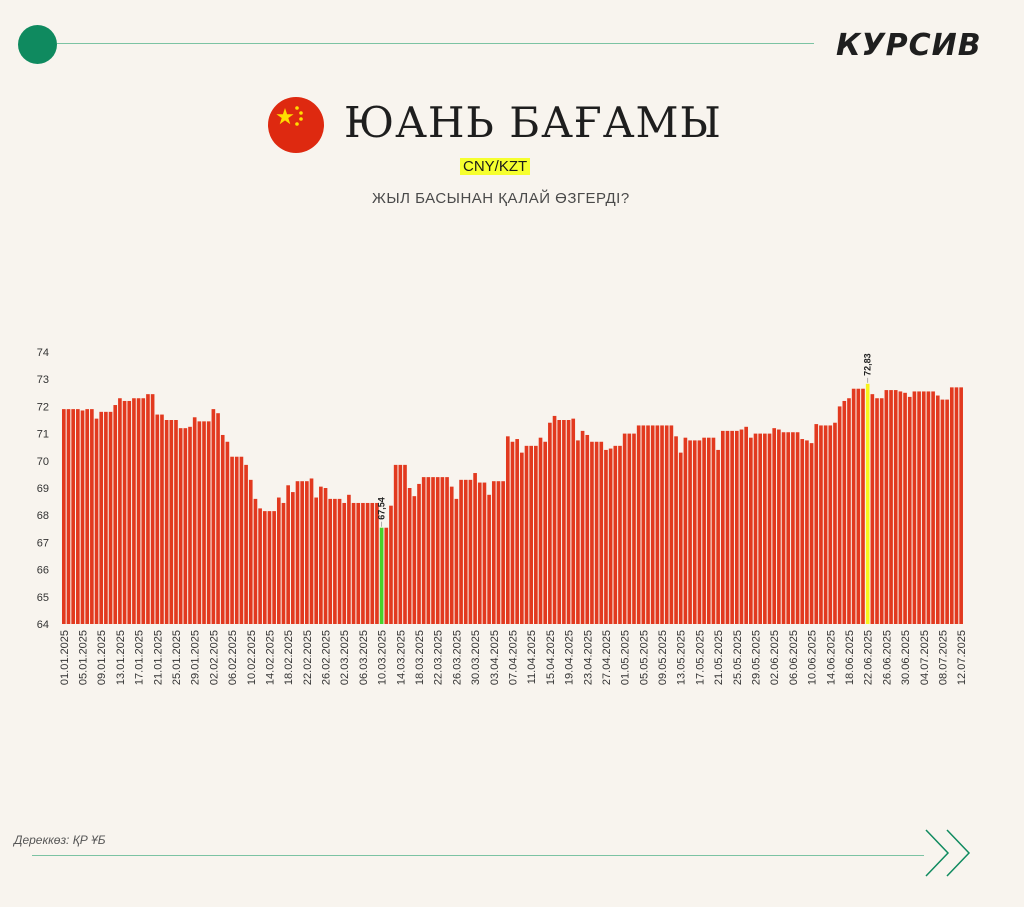  Describe the element at coordinates (794, 657) in the screenshot. I see `x-tick-label: 06.06.2025` at that location.